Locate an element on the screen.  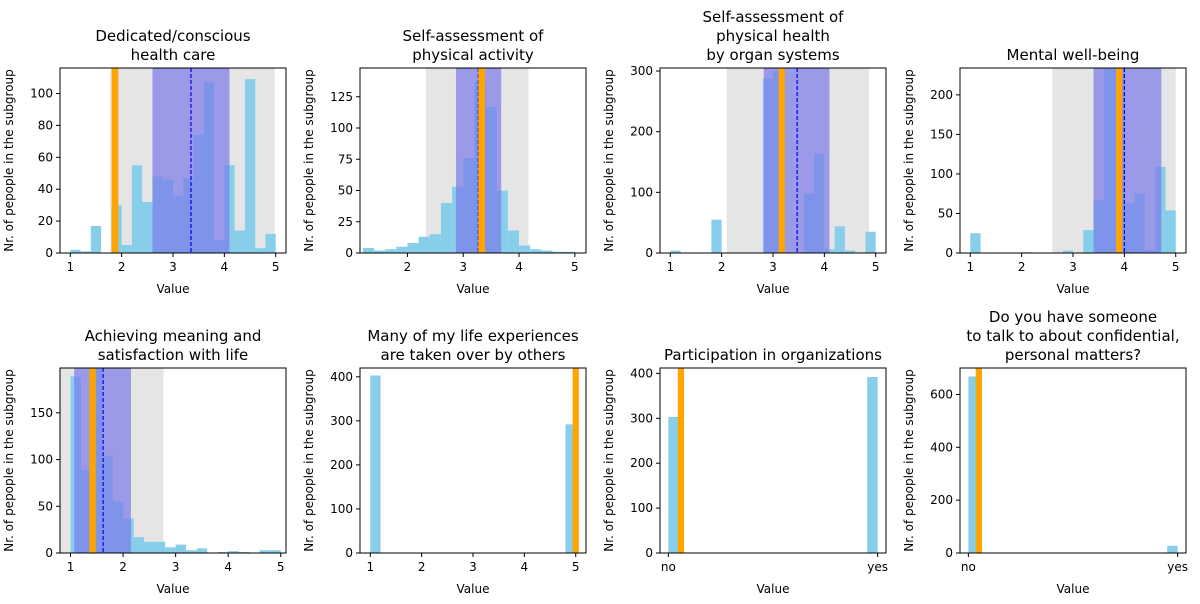
chart-6-ylabel: Nr. of pepople in the subgroup is located at coordinates (309, 460).